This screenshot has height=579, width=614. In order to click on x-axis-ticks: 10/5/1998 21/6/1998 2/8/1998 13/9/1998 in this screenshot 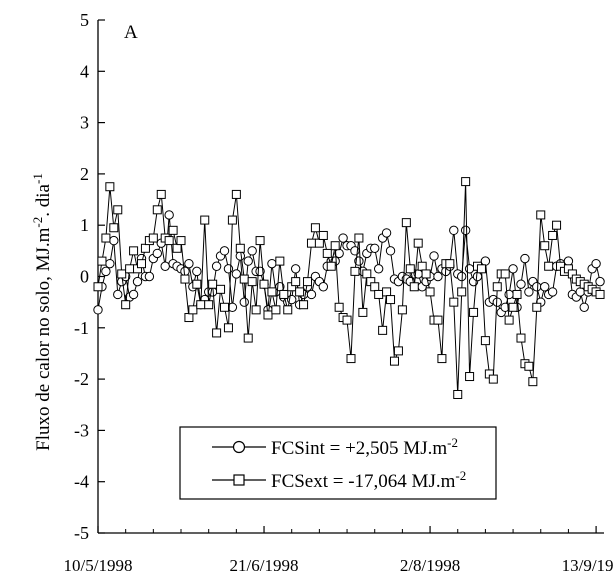, I will do `click(339, 550)`.